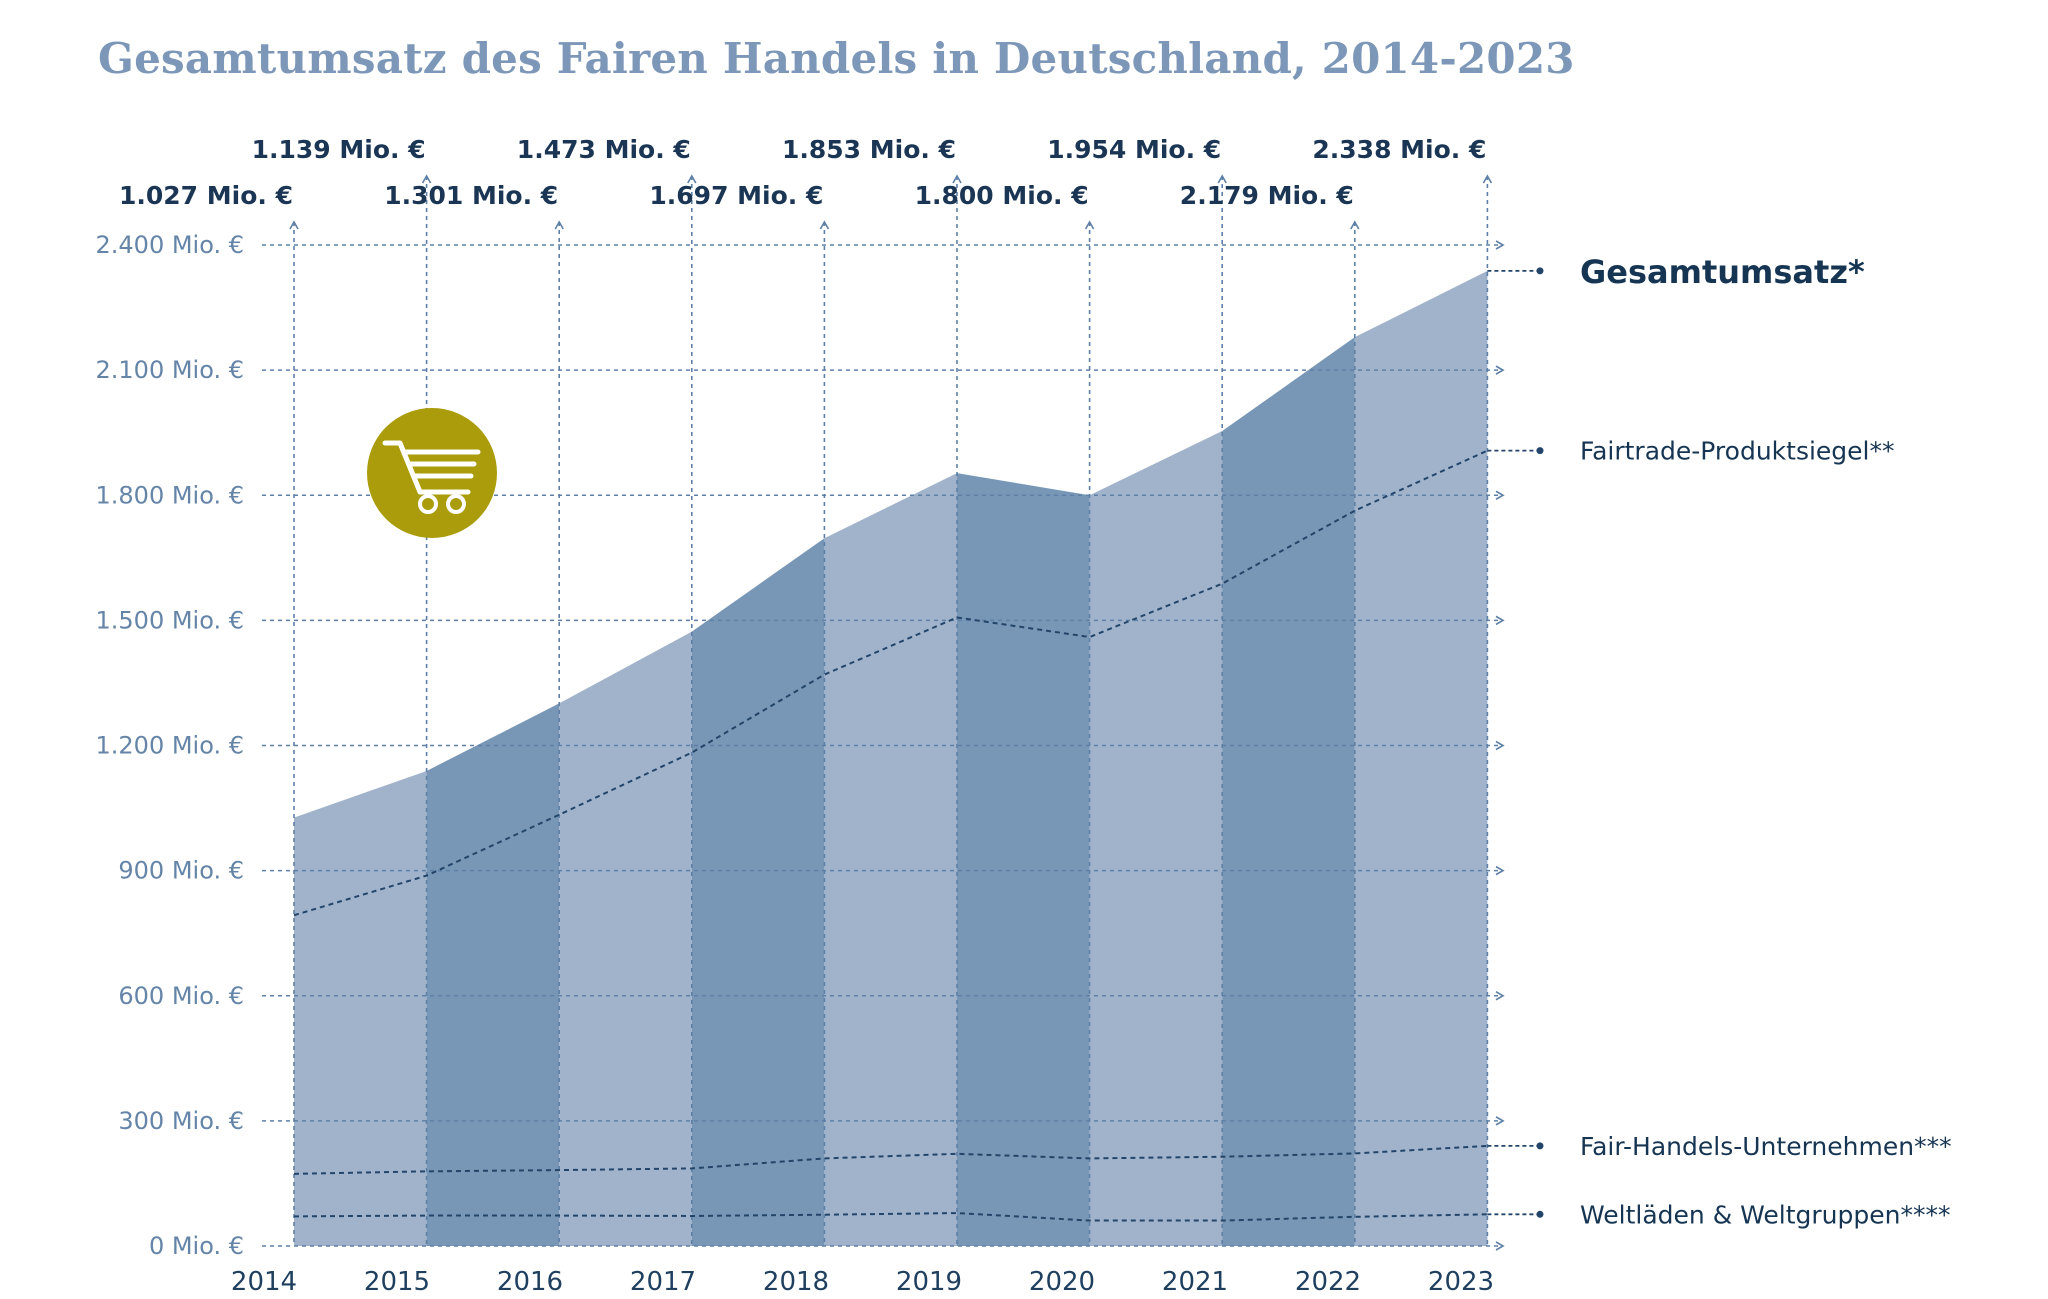  Describe the element at coordinates (862, 1282) in the screenshot. I see `x-axis-ticks: 2014 2015 2016 2017 2018 2019 2020 2021 2022 2023` at that location.